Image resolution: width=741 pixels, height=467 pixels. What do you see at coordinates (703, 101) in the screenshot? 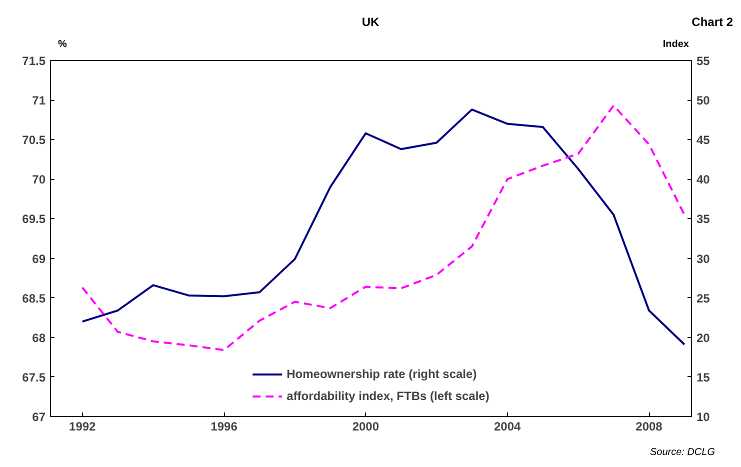
I see `y2-tick-label: 50` at bounding box center [703, 101].